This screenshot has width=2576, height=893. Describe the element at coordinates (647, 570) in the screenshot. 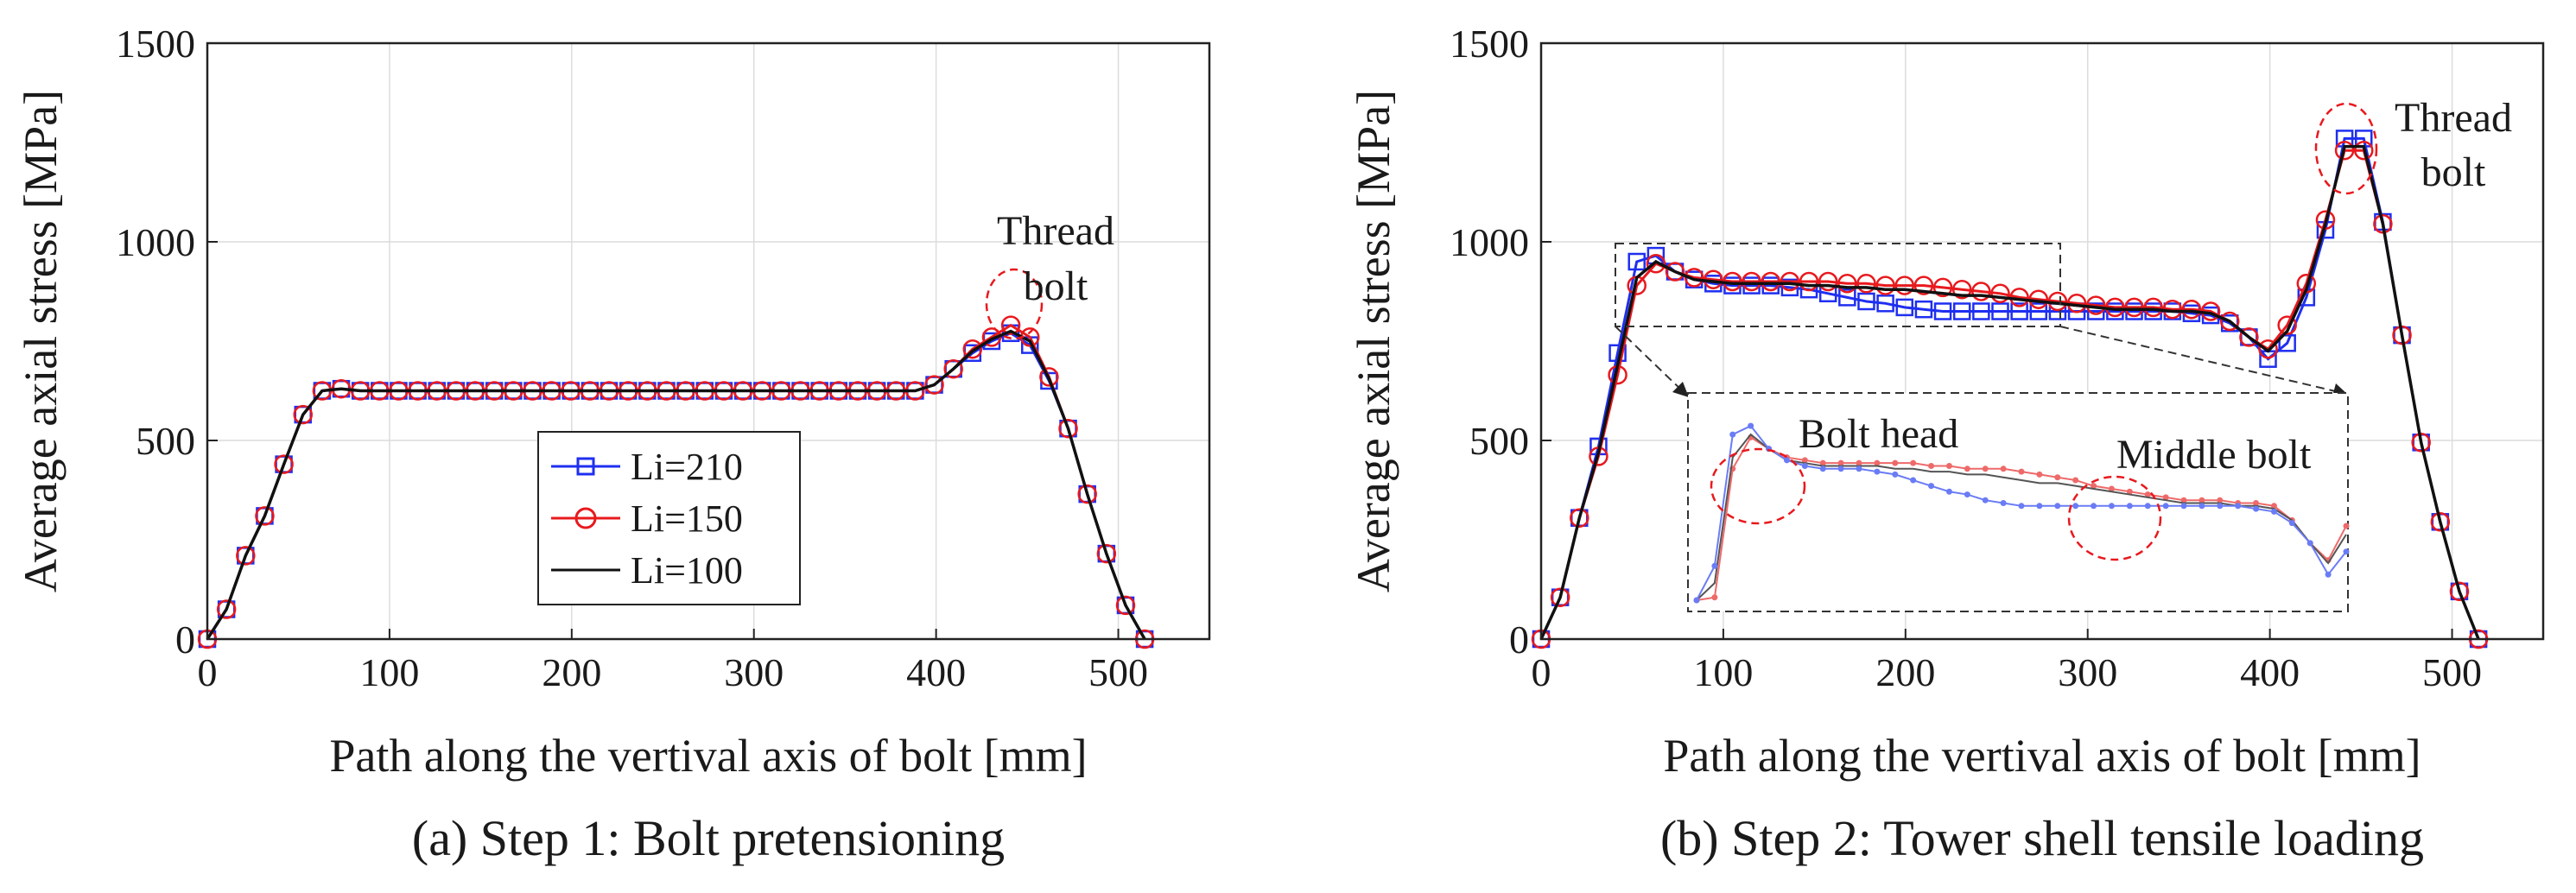

I see `legend-entry-li100: Li=100` at that location.